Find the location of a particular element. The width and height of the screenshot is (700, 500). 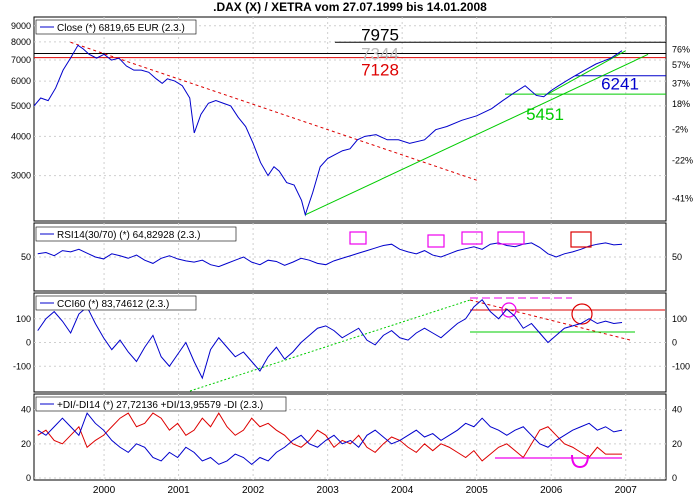

price-y-right-tick-label: 18% is located at coordinates (681, 104).